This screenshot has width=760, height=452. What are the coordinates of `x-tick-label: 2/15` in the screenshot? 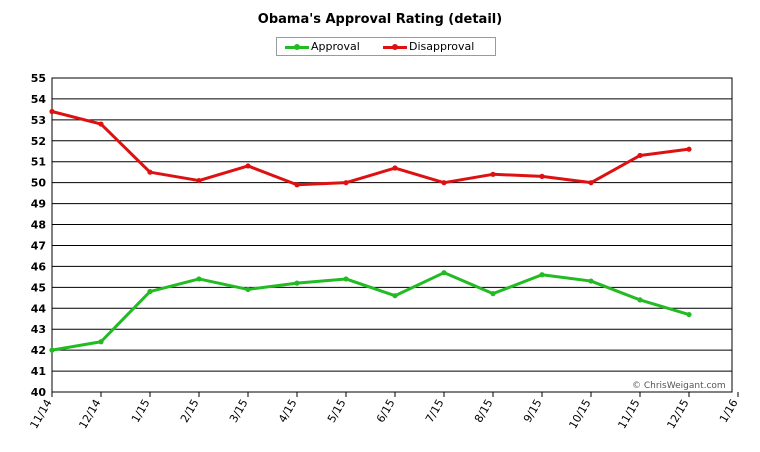 It's located at (190, 411).